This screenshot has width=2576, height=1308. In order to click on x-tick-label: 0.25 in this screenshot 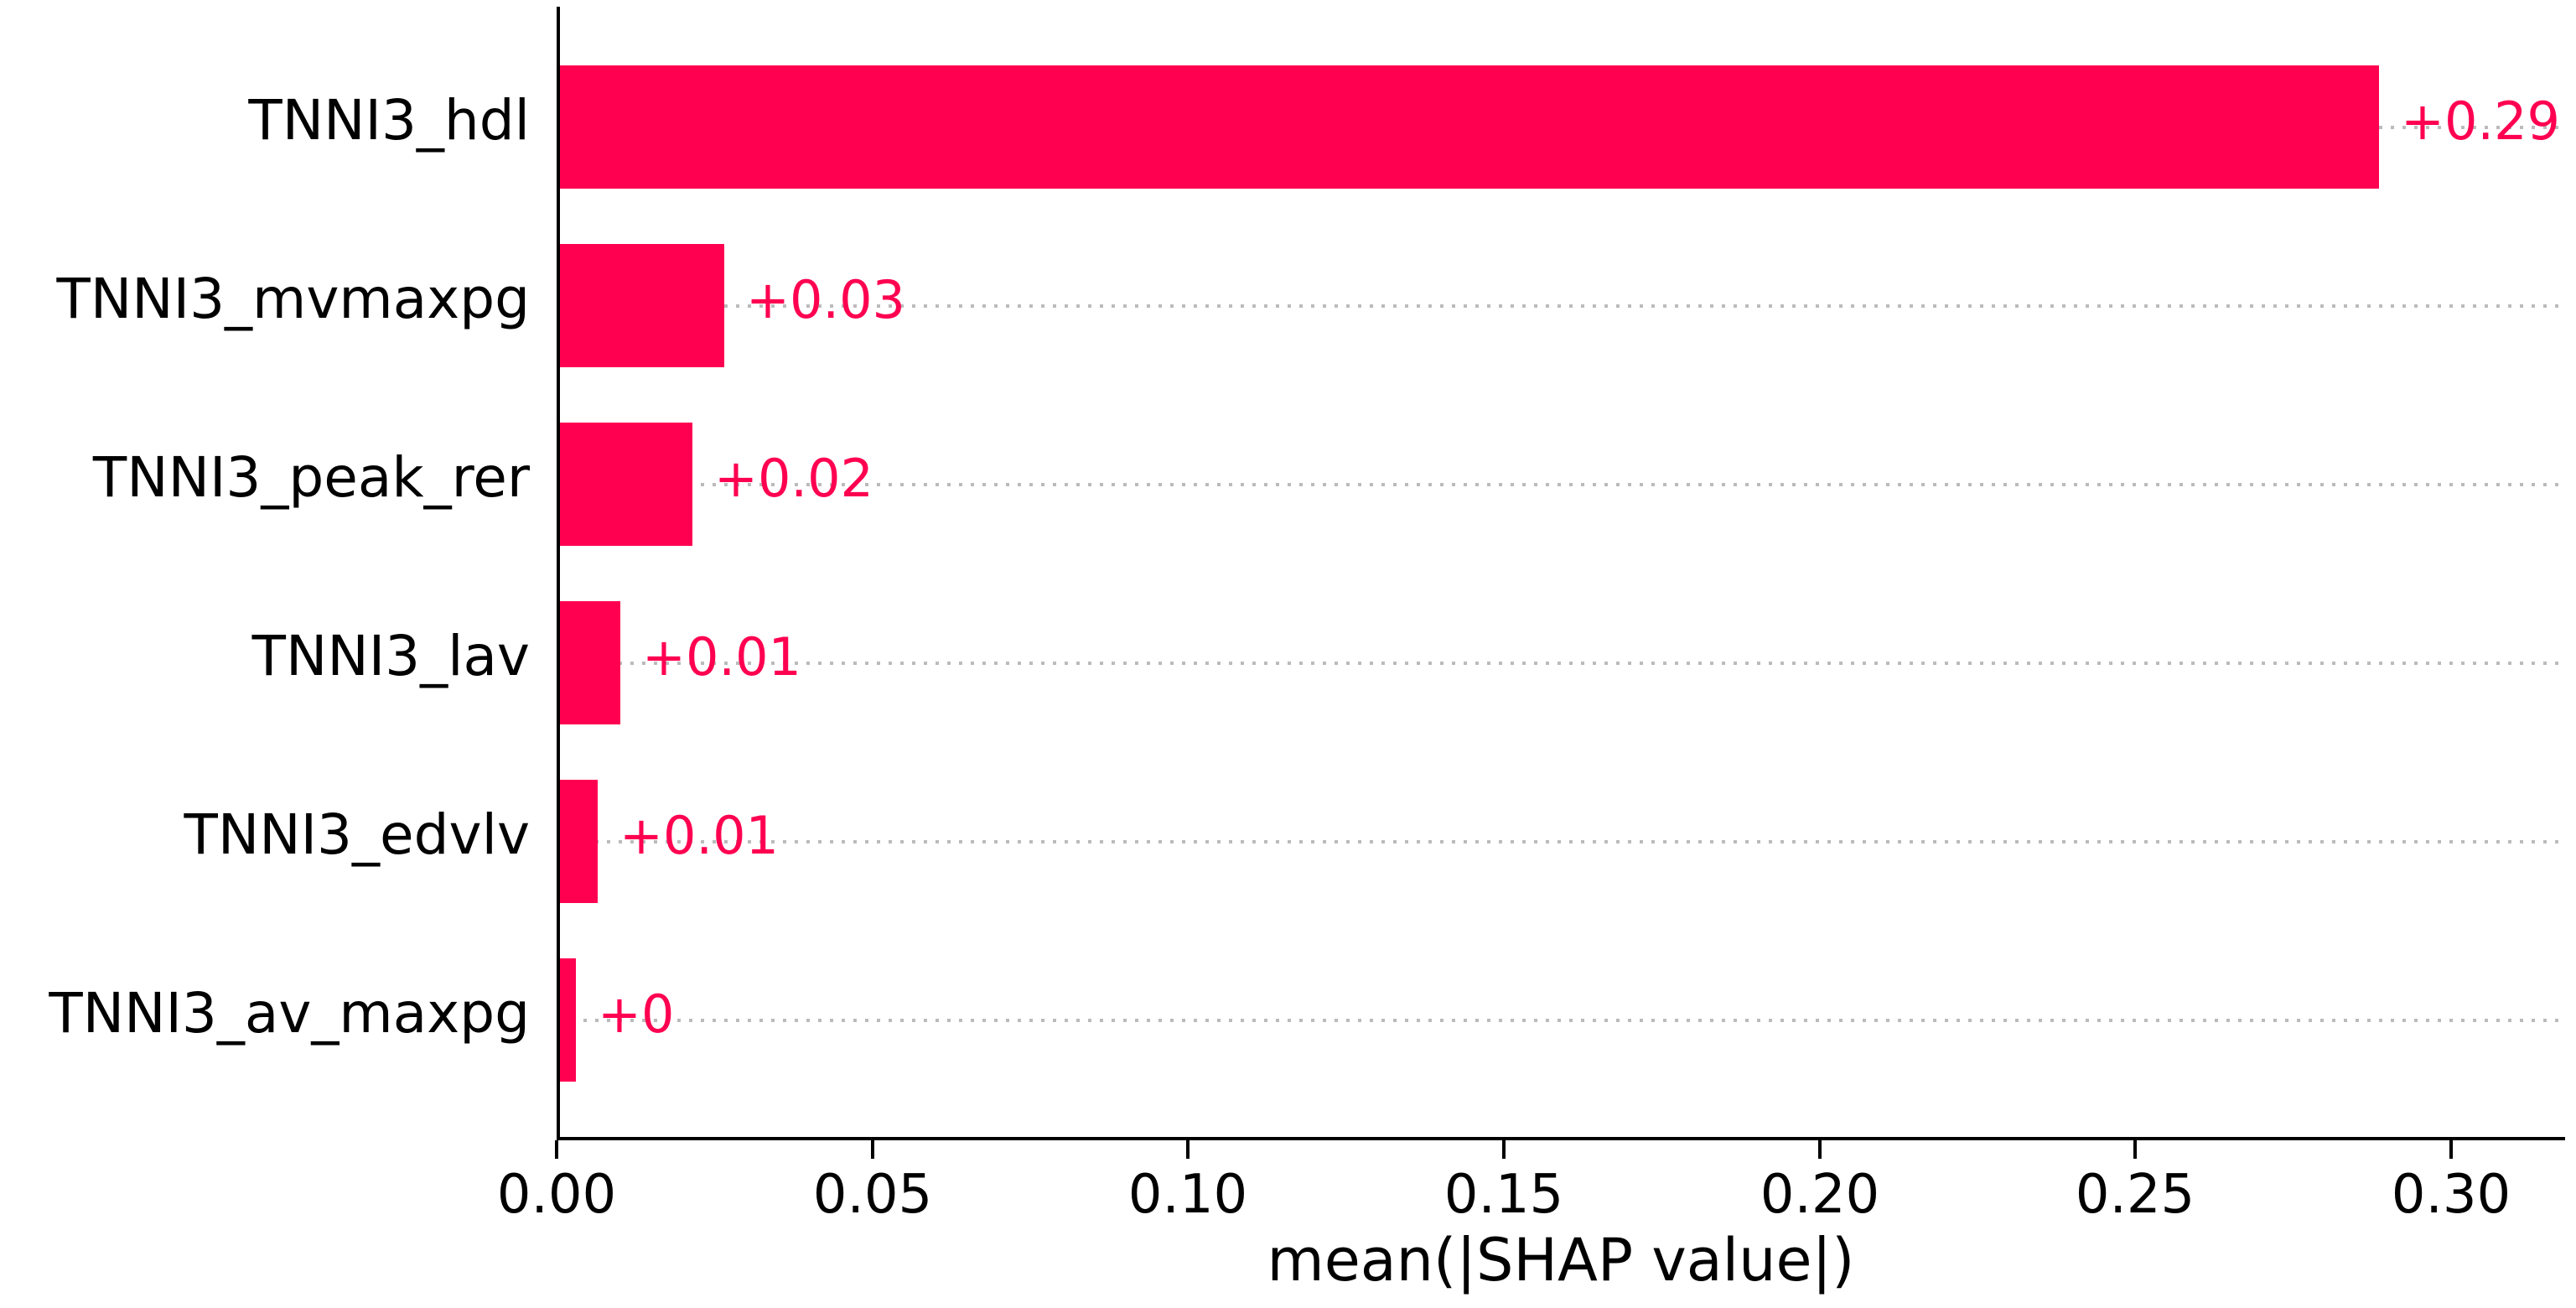, I will do `click(2135, 1195)`.